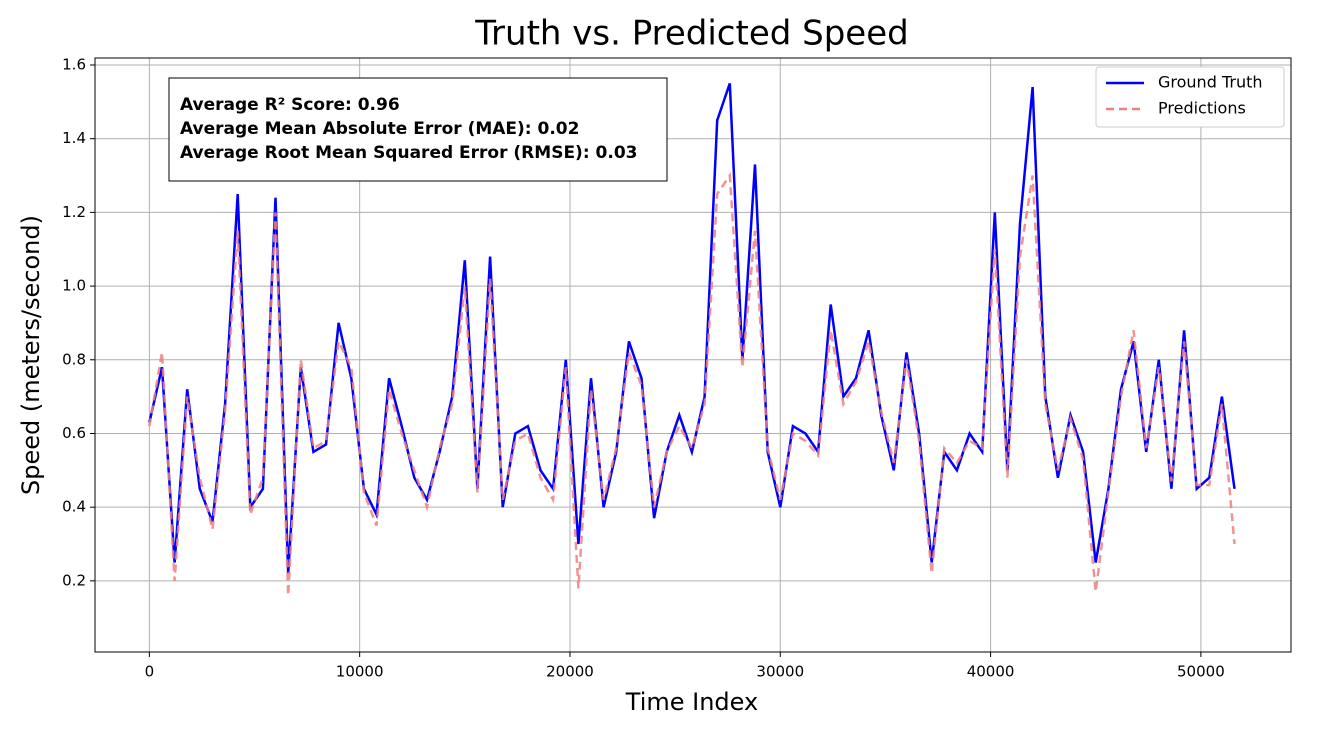 The width and height of the screenshot is (1342, 740). Describe the element at coordinates (1202, 108) in the screenshot. I see `legend-label: Predictions` at that location.